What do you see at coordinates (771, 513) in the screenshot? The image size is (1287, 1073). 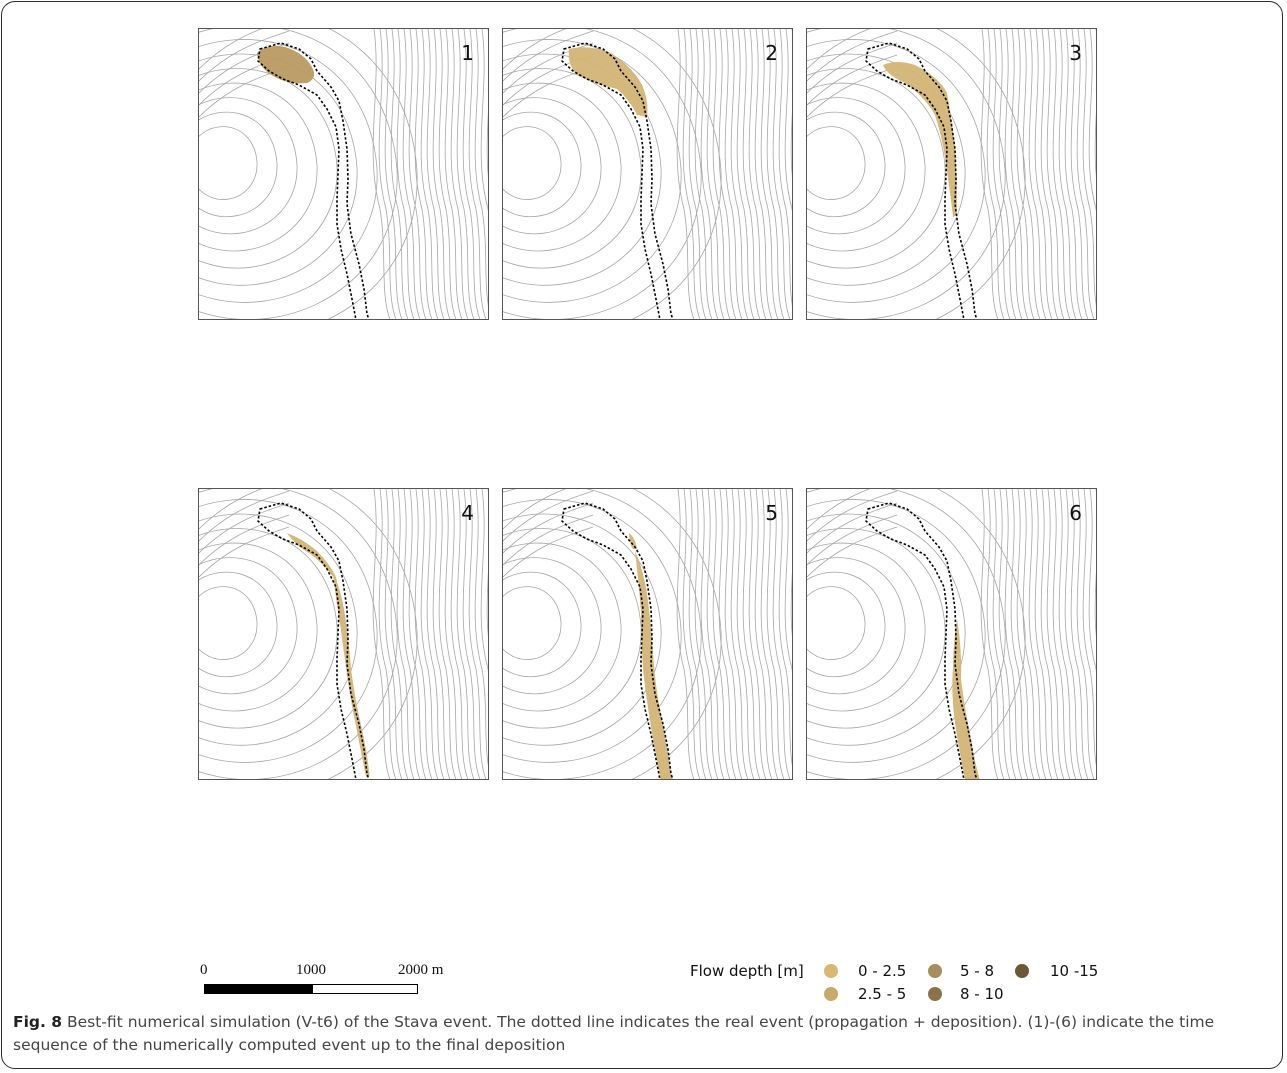 I see `panel-number: 5` at bounding box center [771, 513].